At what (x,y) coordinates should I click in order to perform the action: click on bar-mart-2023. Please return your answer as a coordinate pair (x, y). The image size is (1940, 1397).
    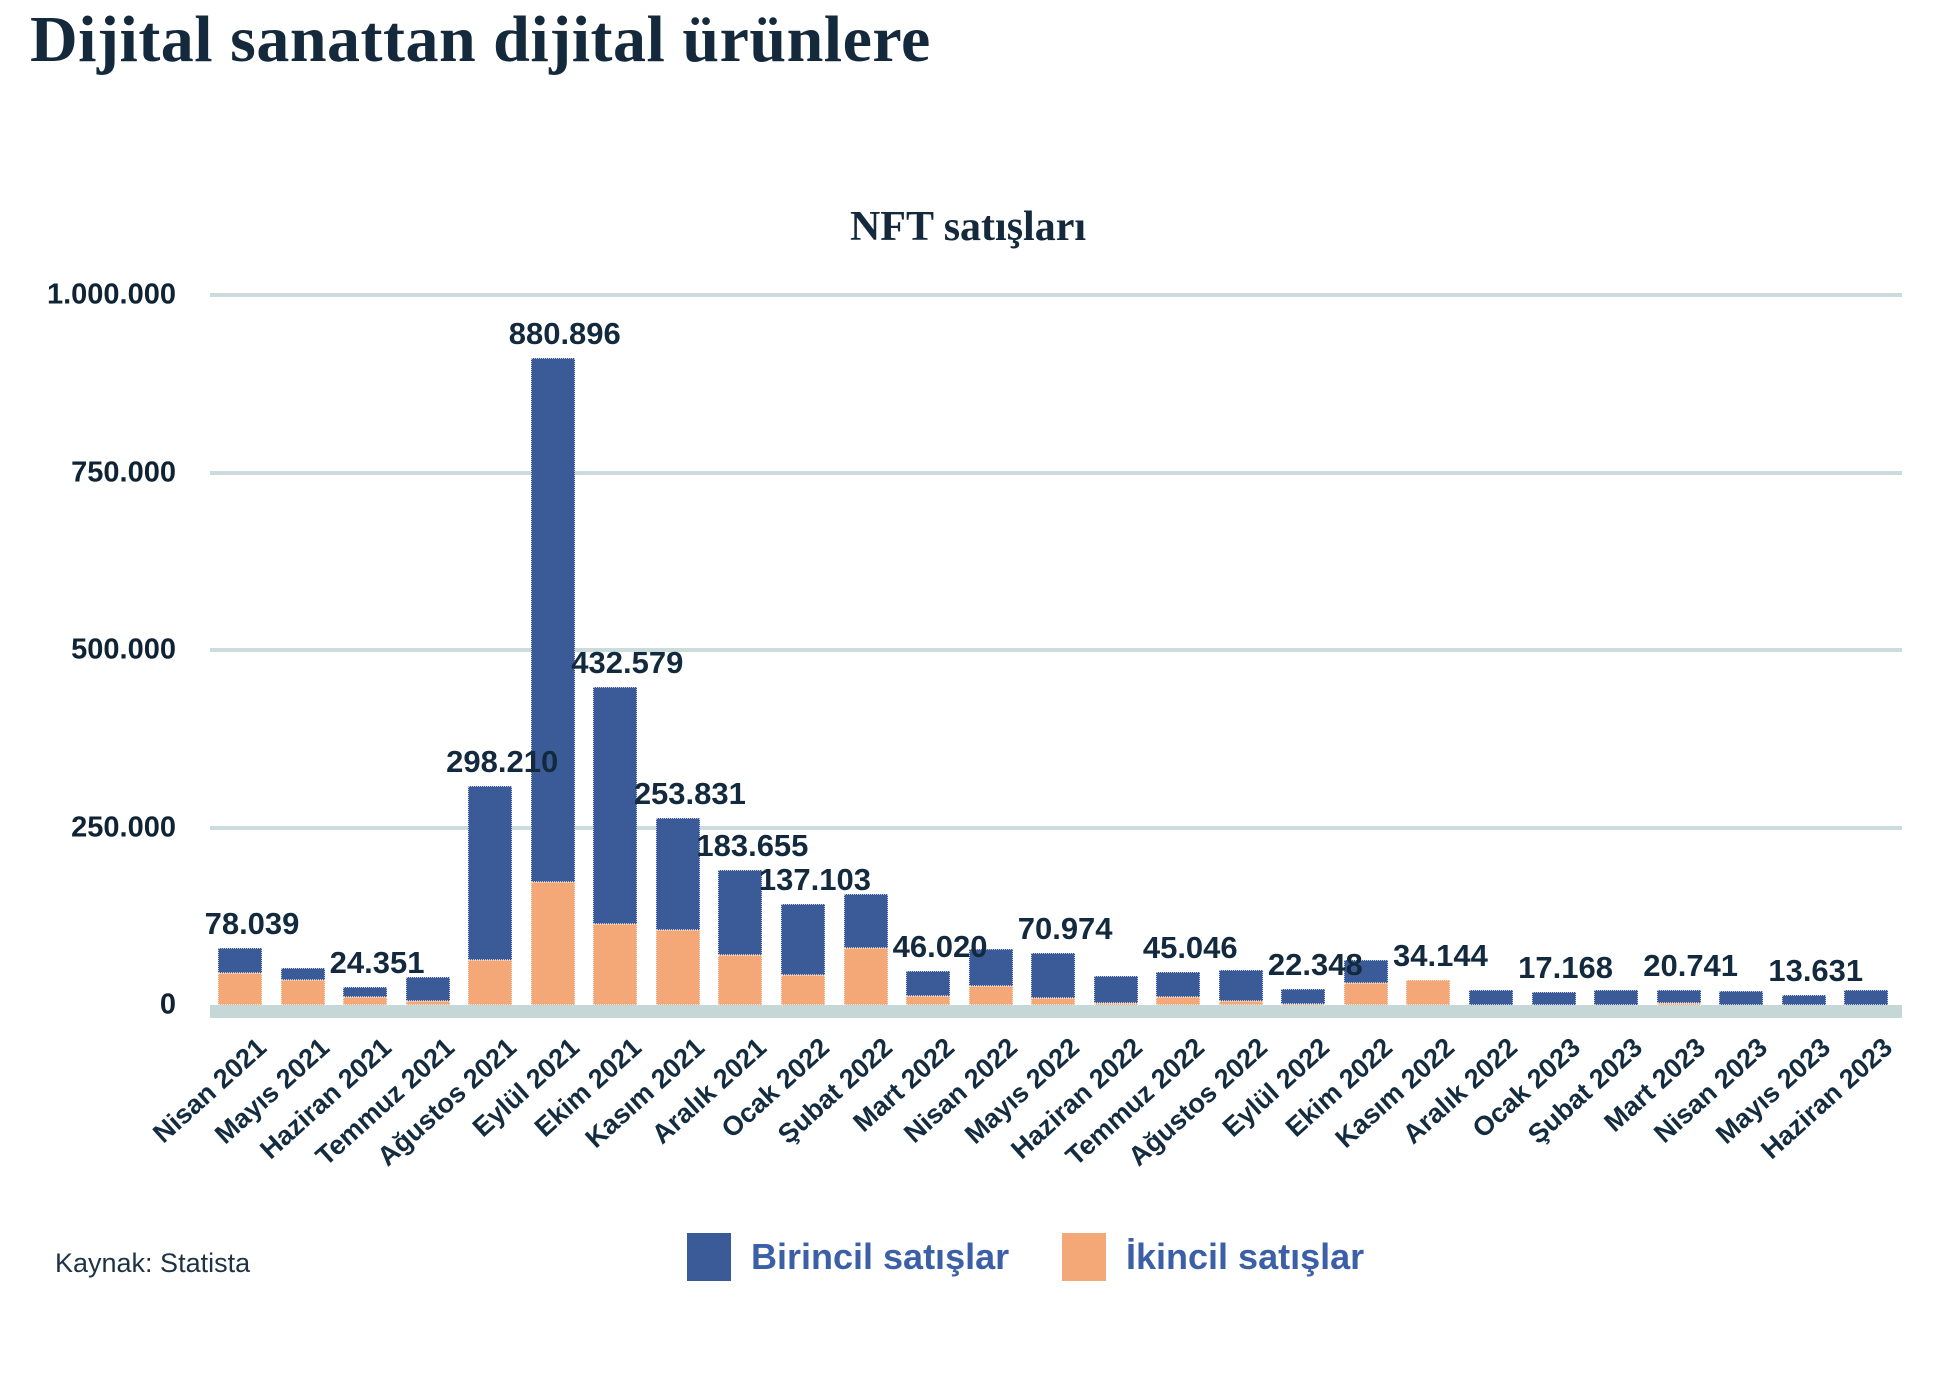
    Looking at the image, I should click on (1678, 997).